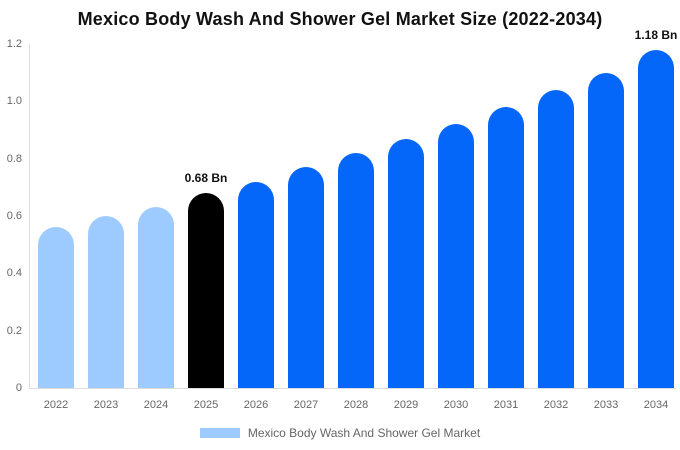 The image size is (680, 450). I want to click on bar-2029, so click(406, 263).